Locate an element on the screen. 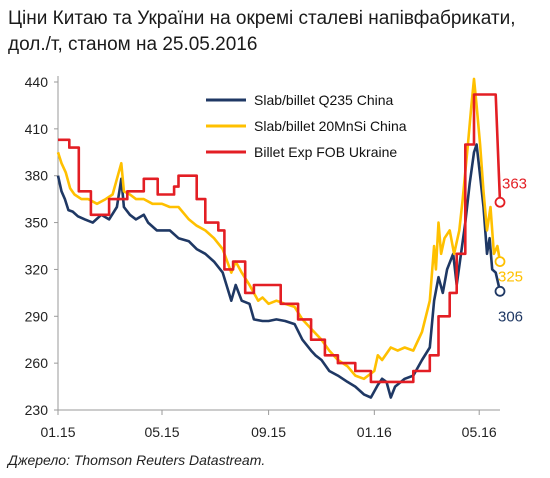  end-value-label-3: 363 is located at coordinates (514, 183).